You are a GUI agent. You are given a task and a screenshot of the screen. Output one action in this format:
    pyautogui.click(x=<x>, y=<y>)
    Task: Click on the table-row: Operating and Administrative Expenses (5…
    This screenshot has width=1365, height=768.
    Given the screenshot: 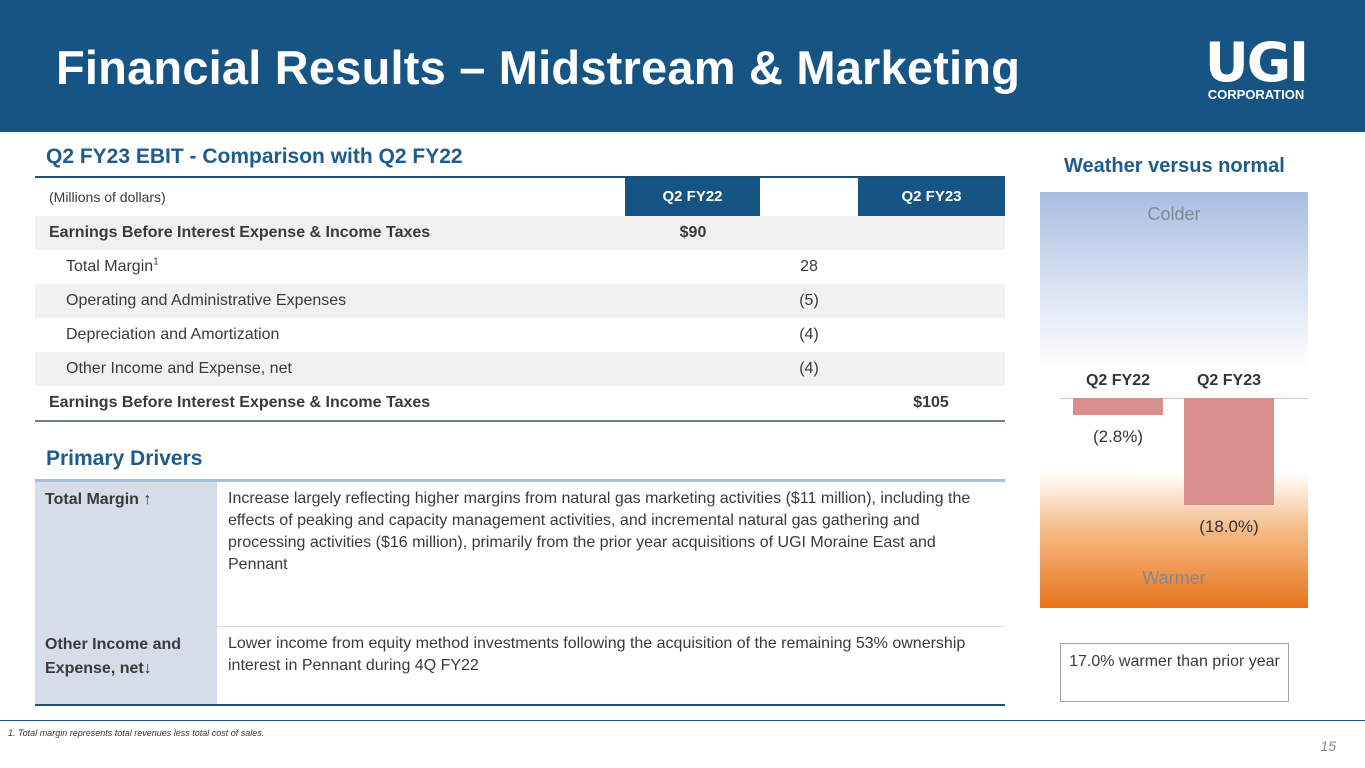 What is the action you would take?
    pyautogui.click(x=520, y=301)
    